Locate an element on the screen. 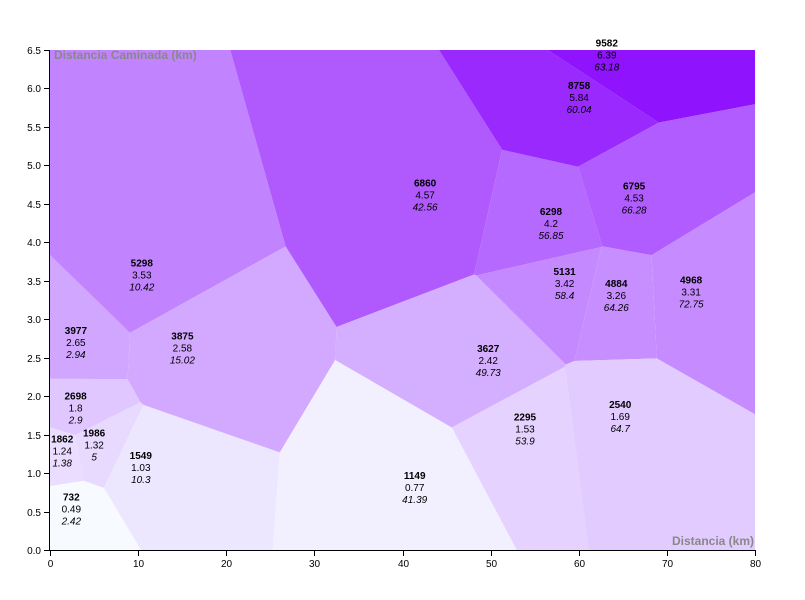 This screenshot has height=600, width=805. voronoi-cell-1986 is located at coordinates (109, 445).